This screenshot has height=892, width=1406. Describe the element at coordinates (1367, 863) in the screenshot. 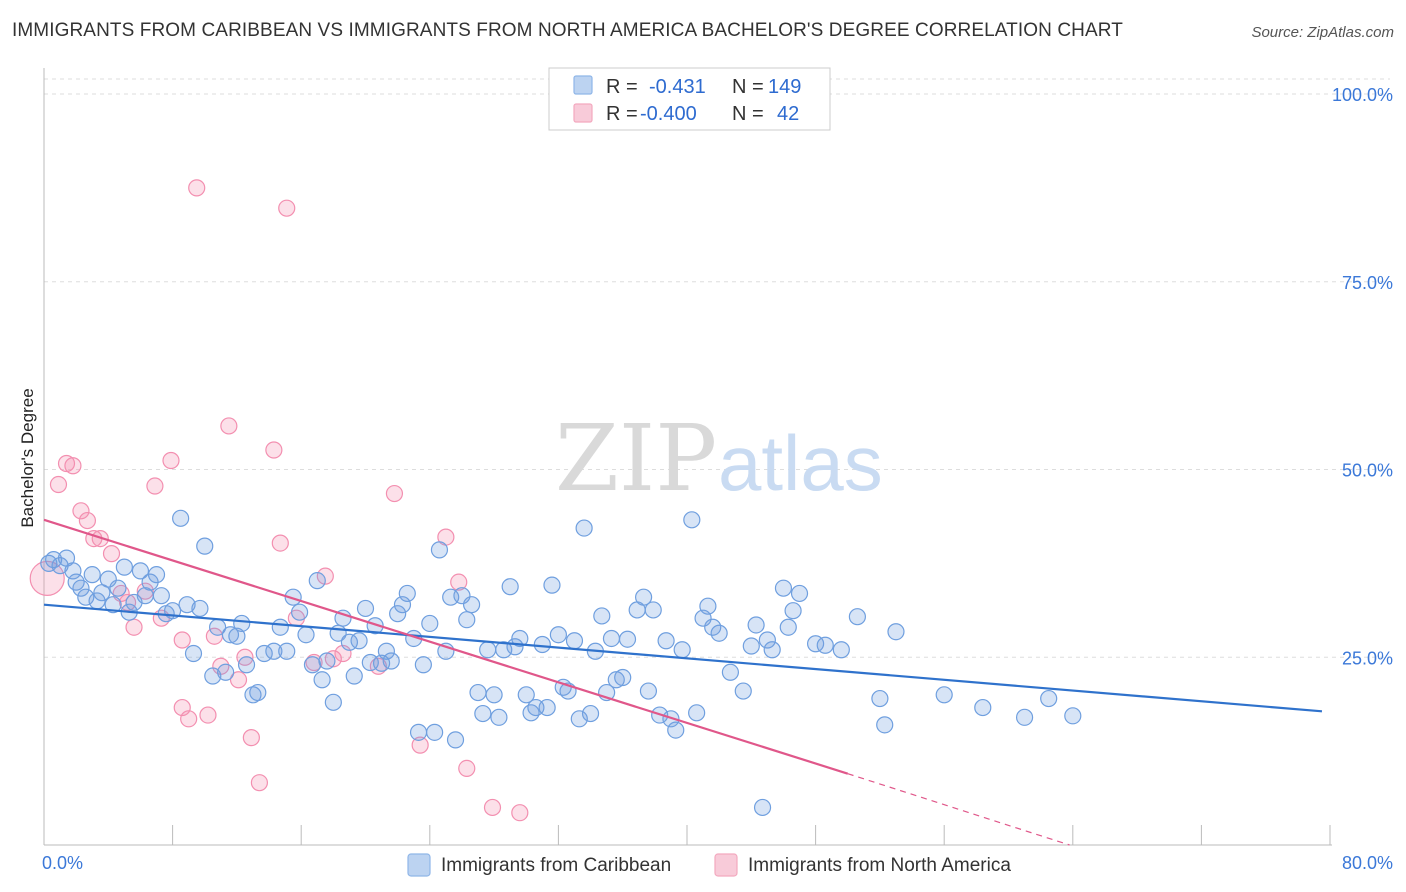

I see `x-tick-label-1: 80.0%` at that location.